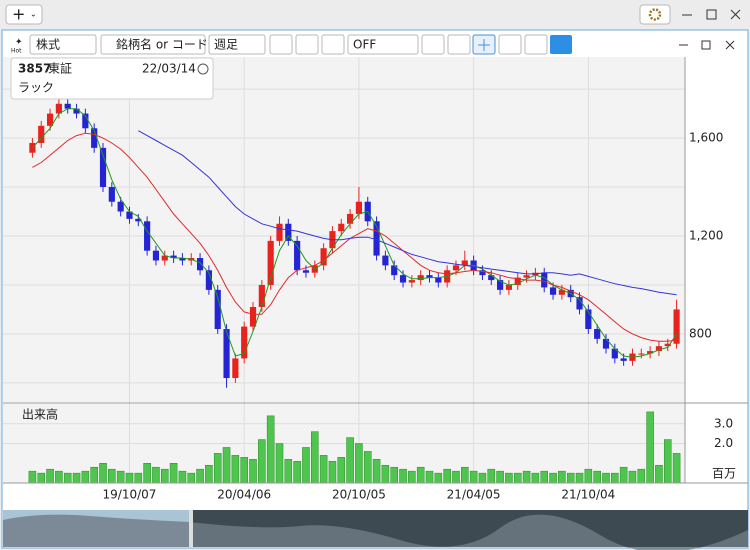 The height and width of the screenshot is (550, 750). I want to click on panel-maximize, so click(706, 45).